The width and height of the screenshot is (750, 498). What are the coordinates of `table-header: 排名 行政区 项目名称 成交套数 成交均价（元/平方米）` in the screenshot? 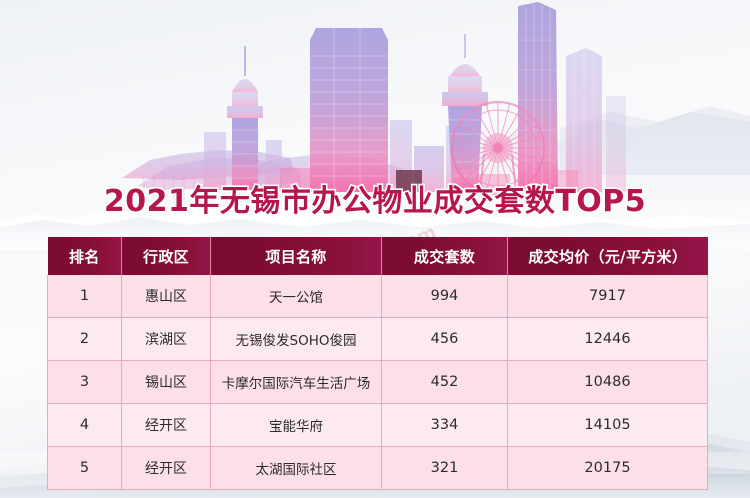 It's located at (377, 256).